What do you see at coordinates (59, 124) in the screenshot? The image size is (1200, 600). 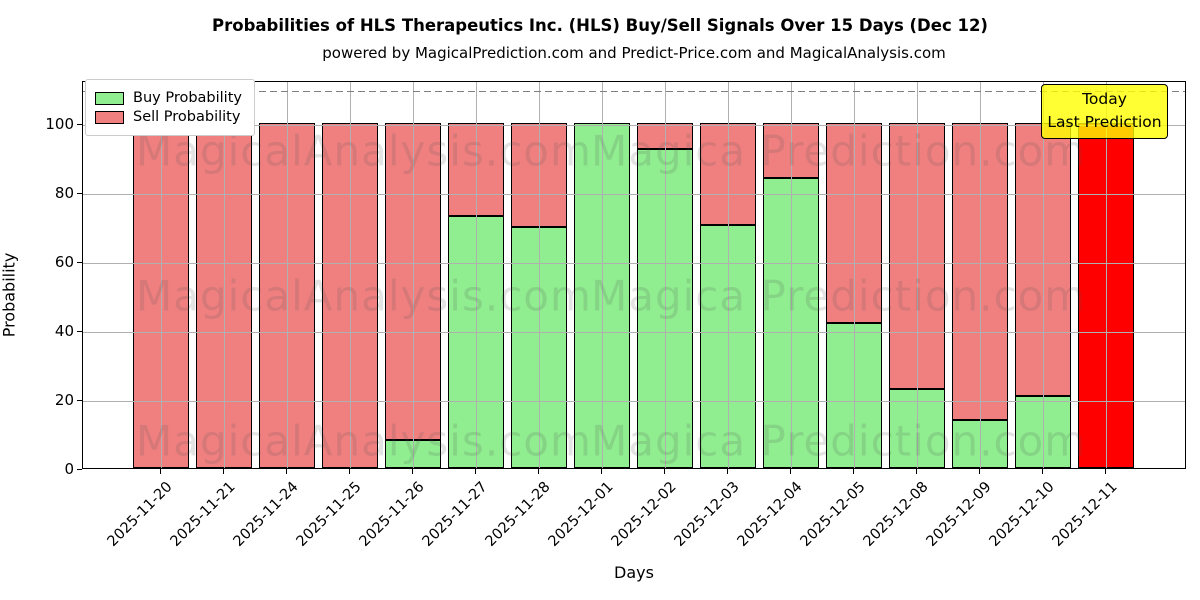 I see `y-tick-label: 100` at bounding box center [59, 124].